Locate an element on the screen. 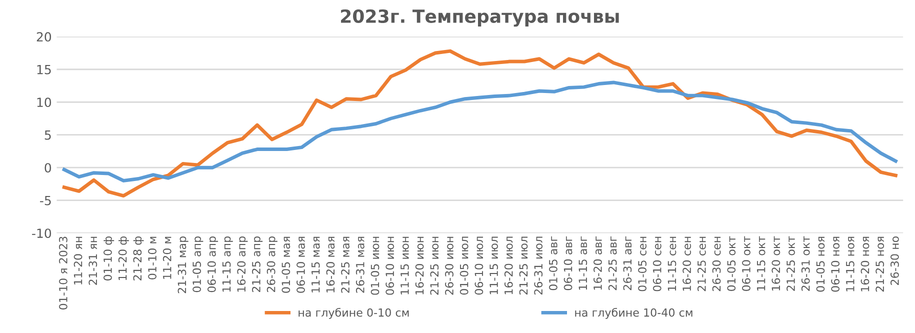 Image resolution: width=915 pixels, height=333 pixels. x-tick-label: 16-20 июн is located at coordinates (419, 265).